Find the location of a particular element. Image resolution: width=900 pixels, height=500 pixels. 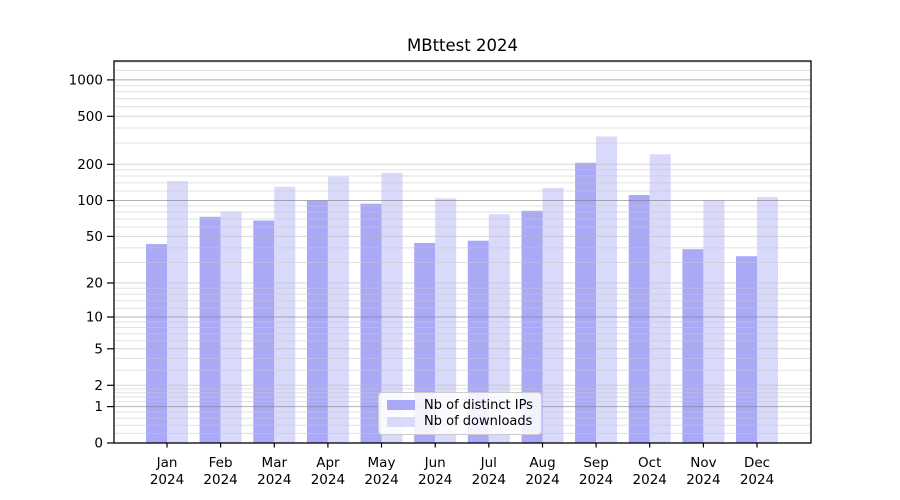

x-axis-label-month: Aug is located at coordinates (542, 463).